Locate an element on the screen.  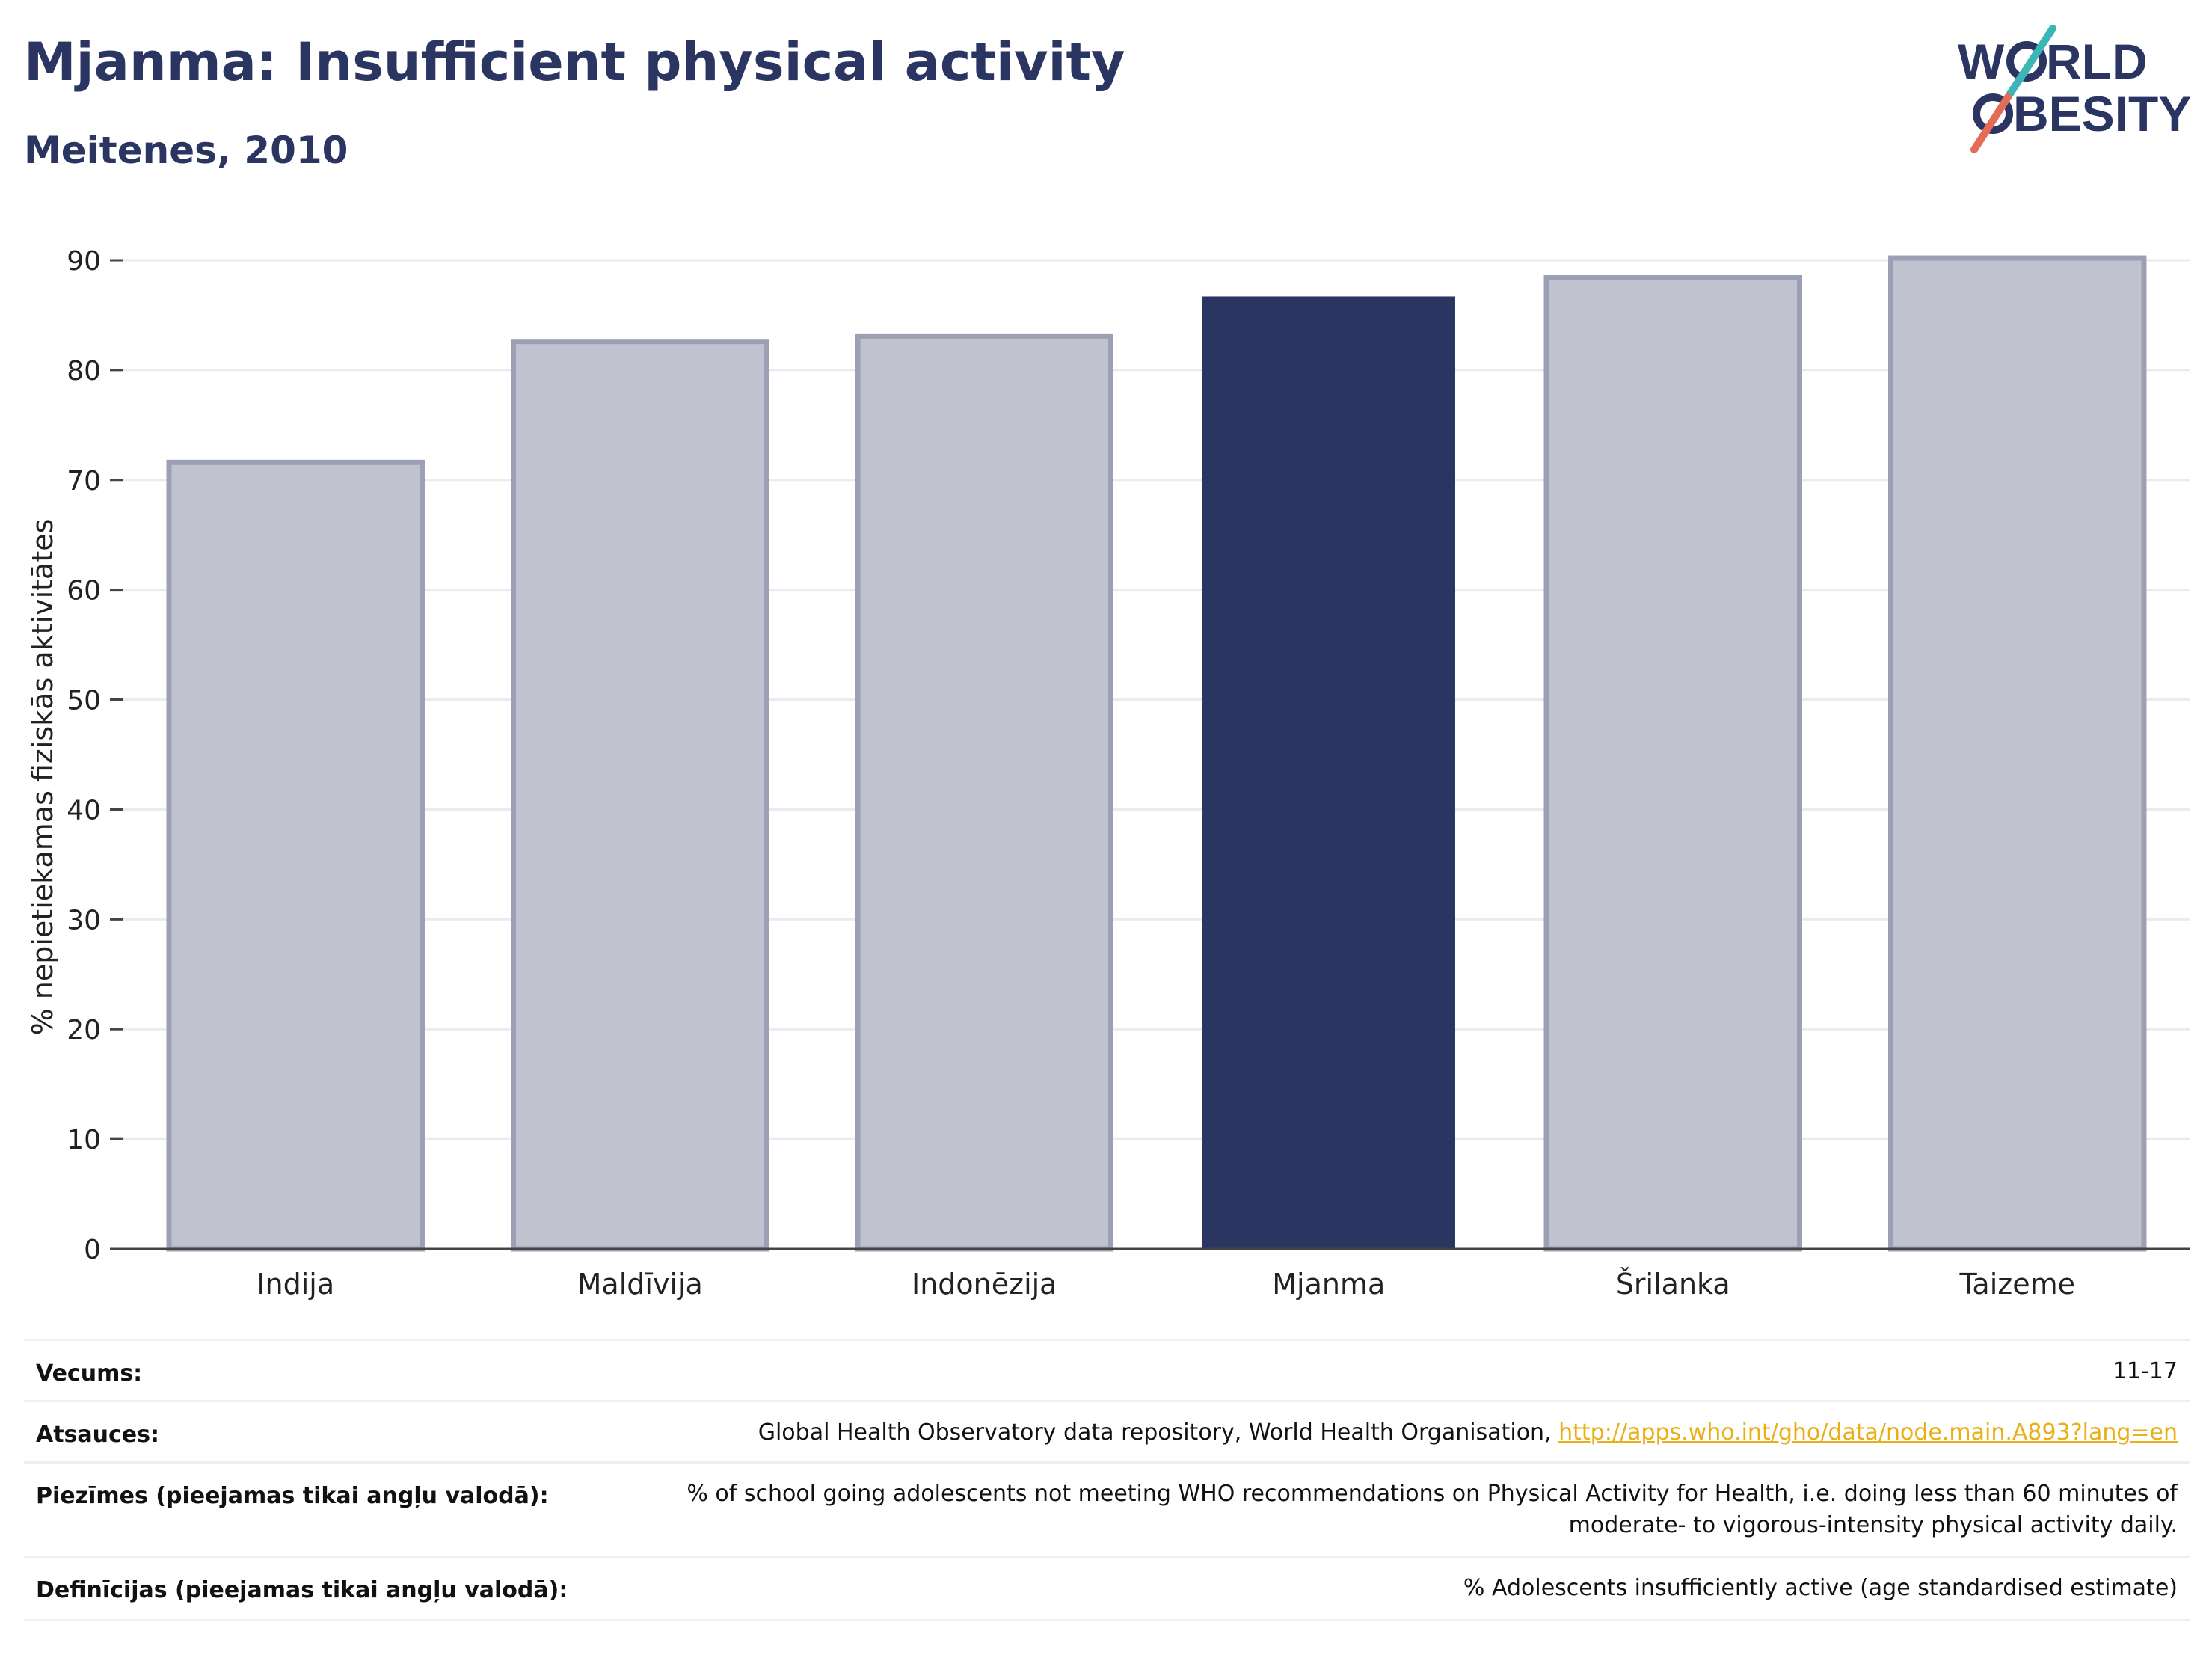
y-tick-label: 70 is located at coordinates (84, 481).